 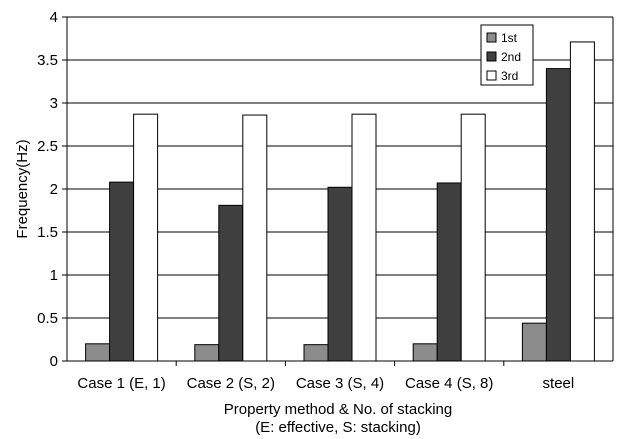 I want to click on y-tick-label: 3.5, so click(x=47, y=60).